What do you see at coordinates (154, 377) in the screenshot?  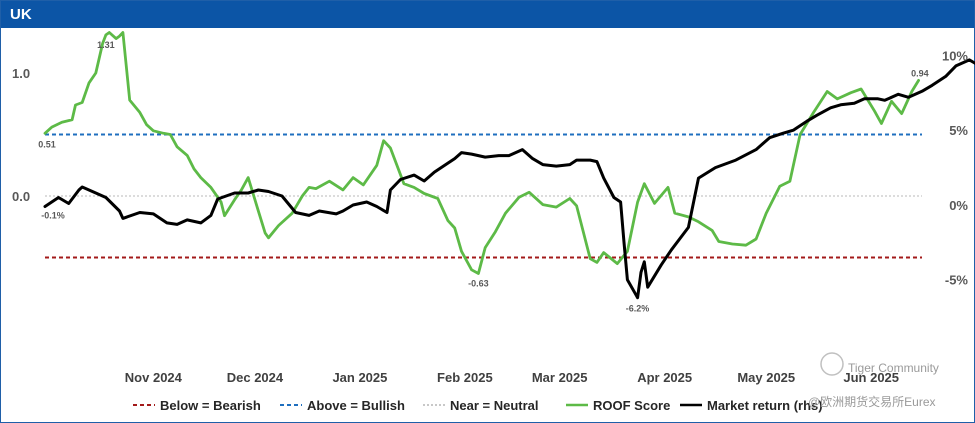 I see `x-tick: Nov 2024` at bounding box center [154, 377].